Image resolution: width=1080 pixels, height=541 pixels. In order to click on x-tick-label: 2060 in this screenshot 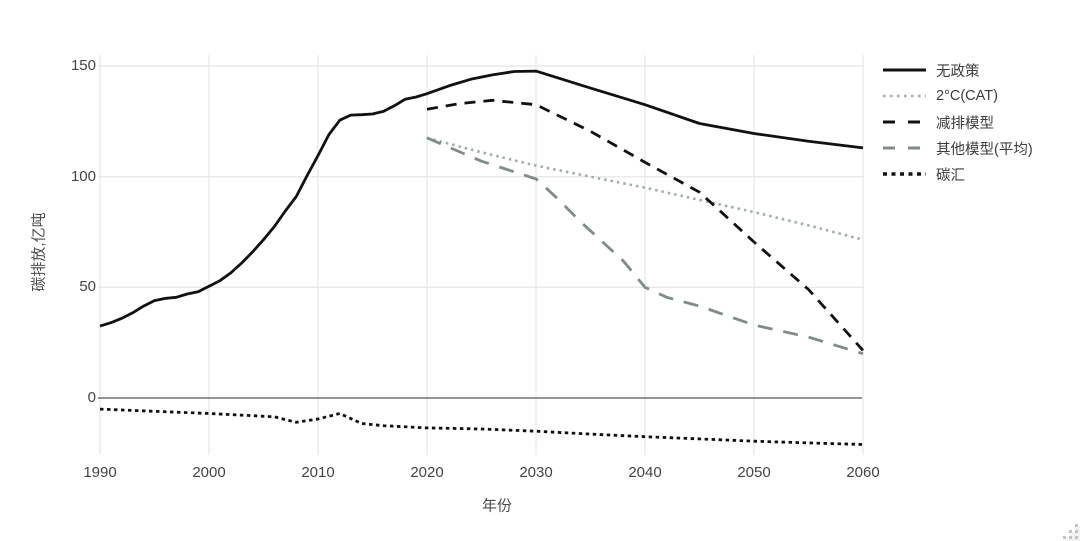, I will do `click(863, 472)`.